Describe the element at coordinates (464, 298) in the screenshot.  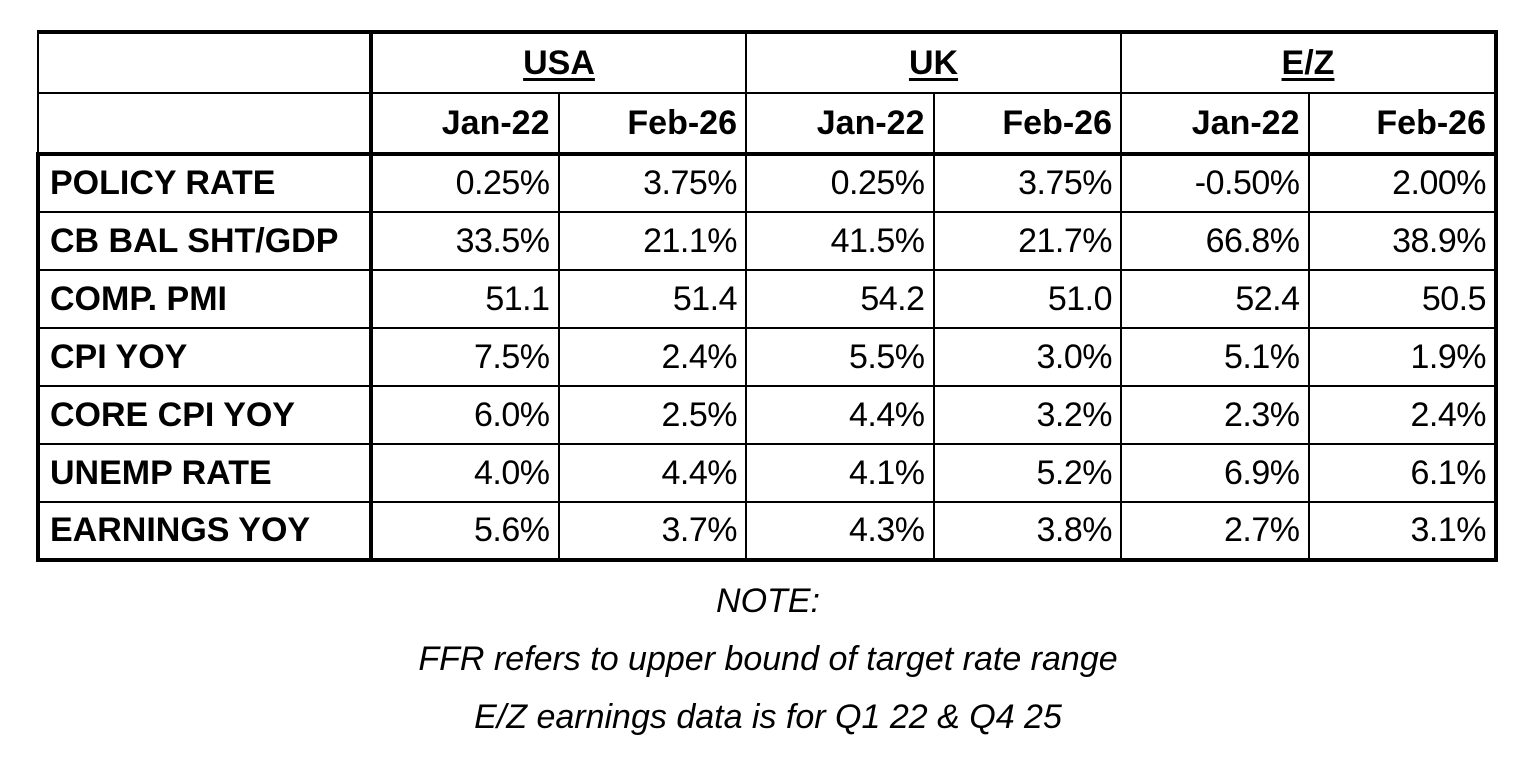
I see `table-cell: 51.1` at that location.